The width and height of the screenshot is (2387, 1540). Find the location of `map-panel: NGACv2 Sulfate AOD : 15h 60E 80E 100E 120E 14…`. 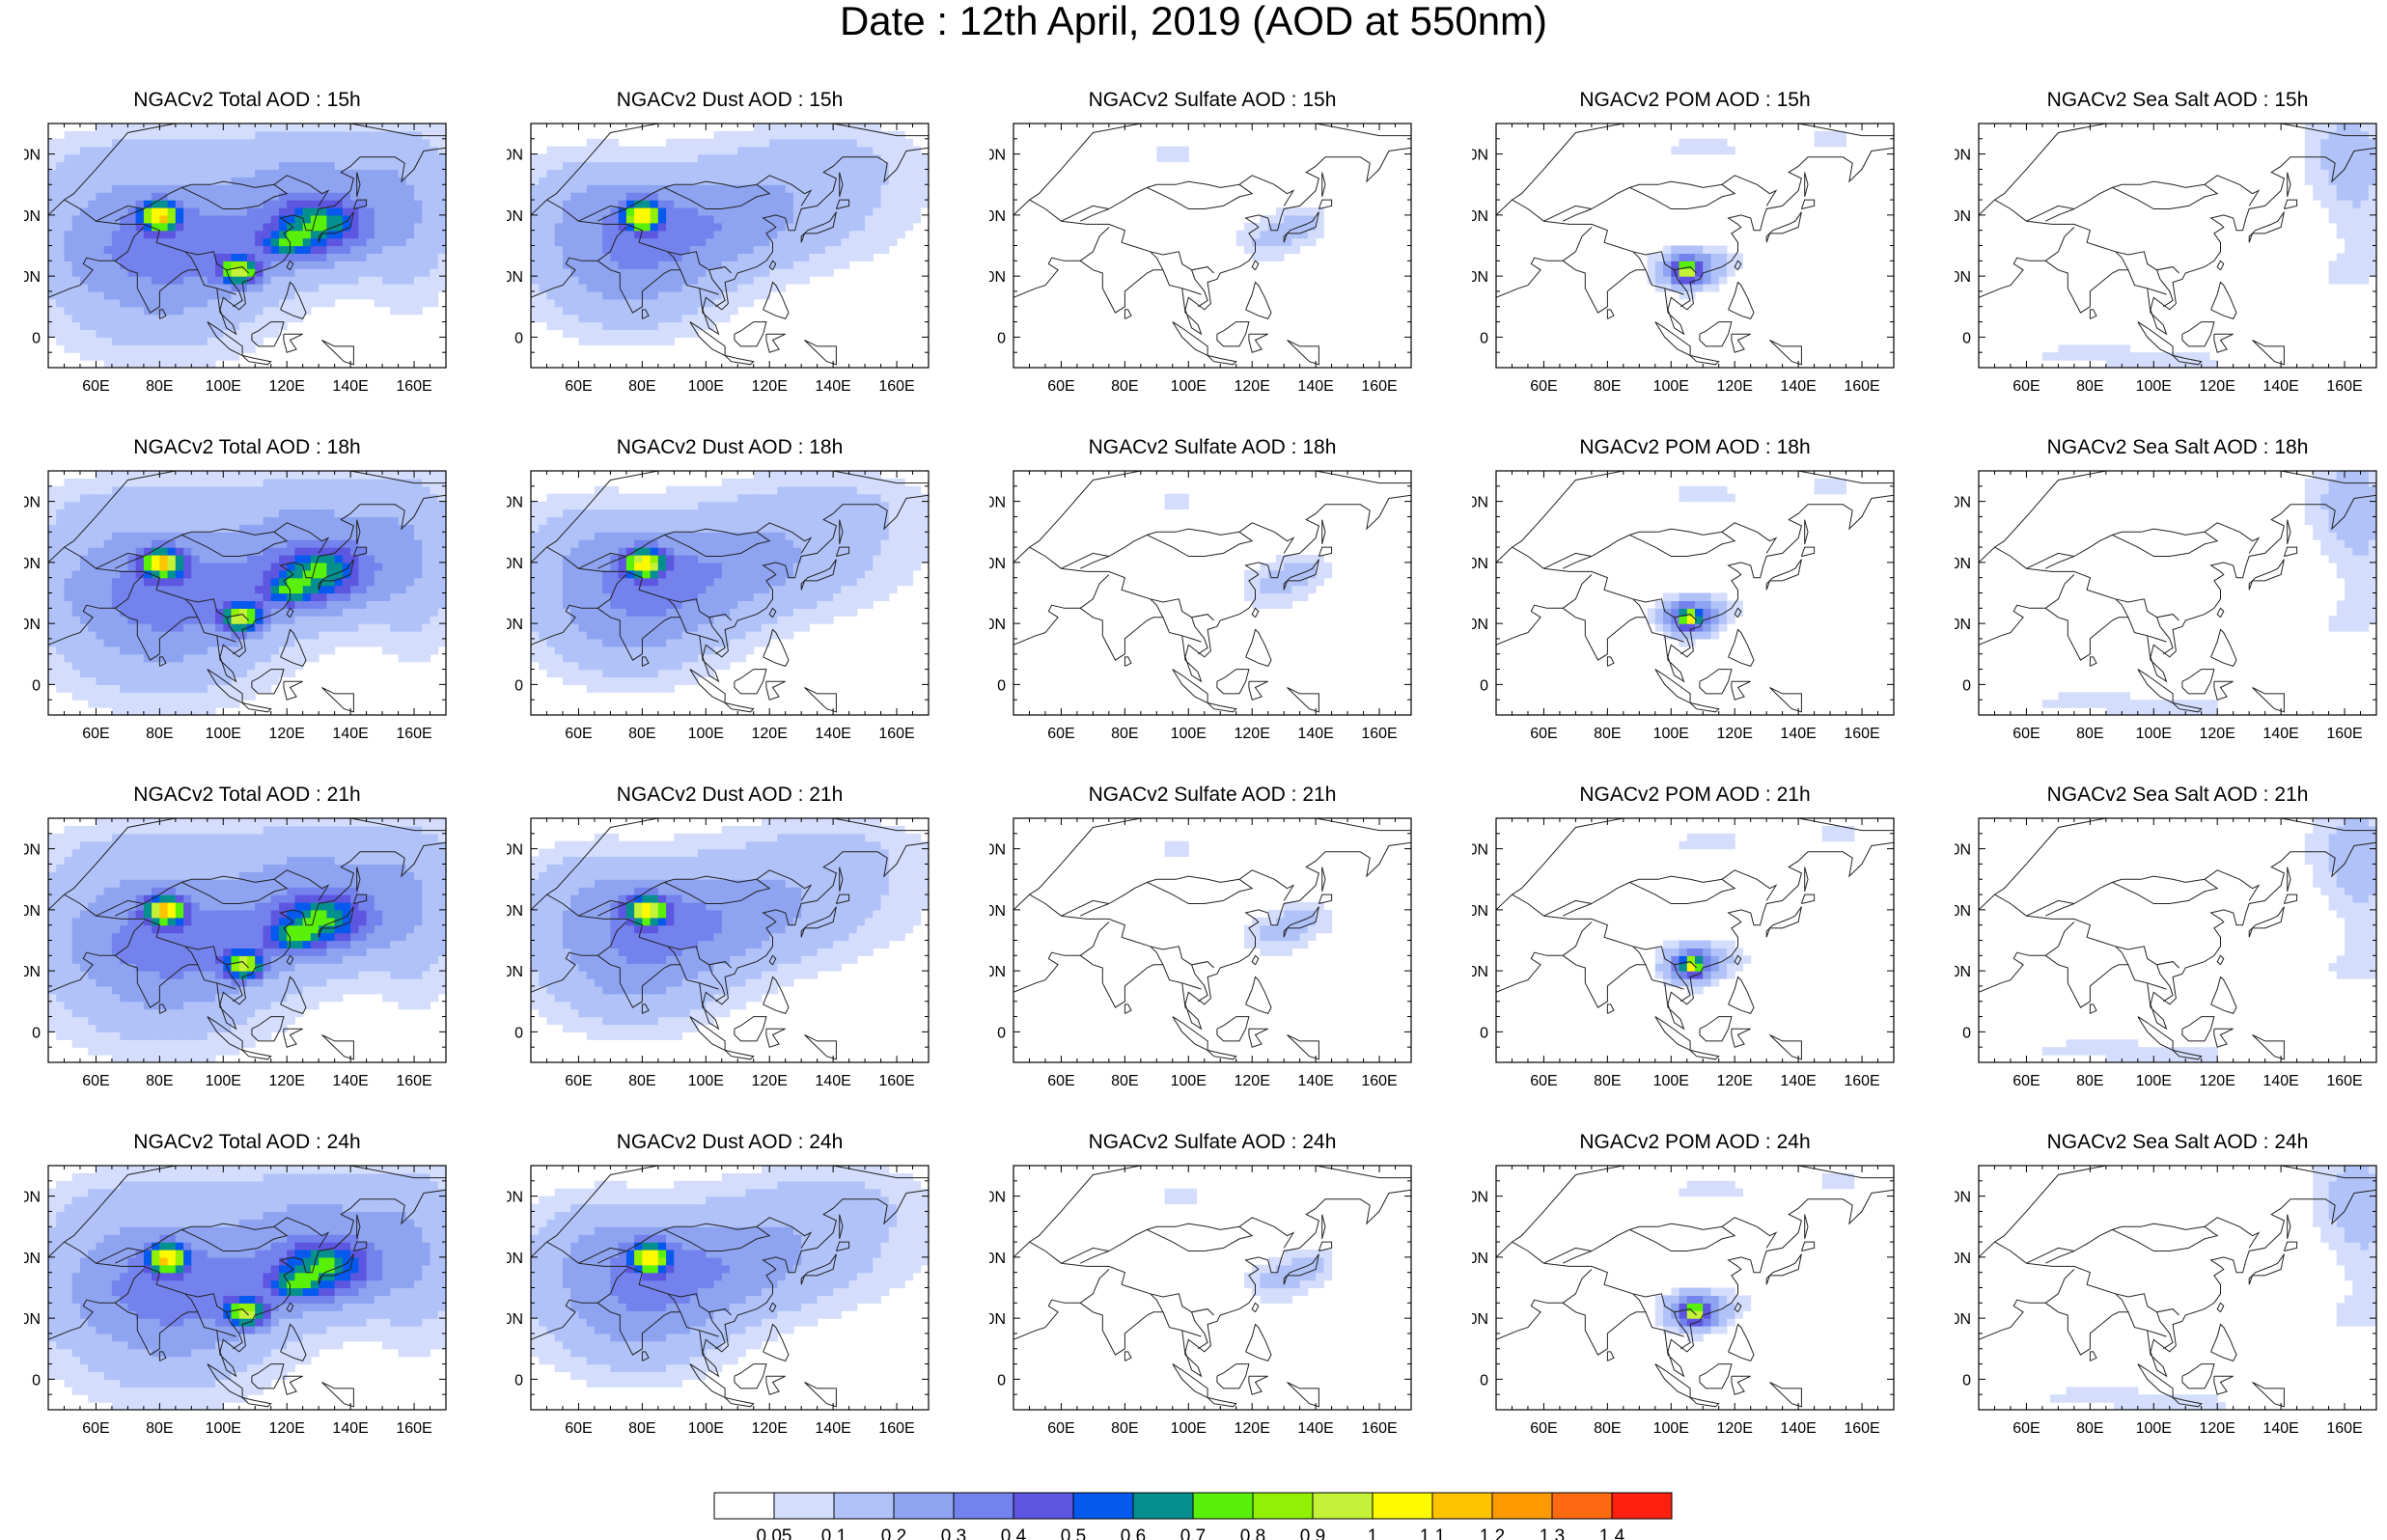

map-panel: NGACv2 Sulfate AOD : 15h 60E 80E 100E 120E 14… is located at coordinates (1230, 260).